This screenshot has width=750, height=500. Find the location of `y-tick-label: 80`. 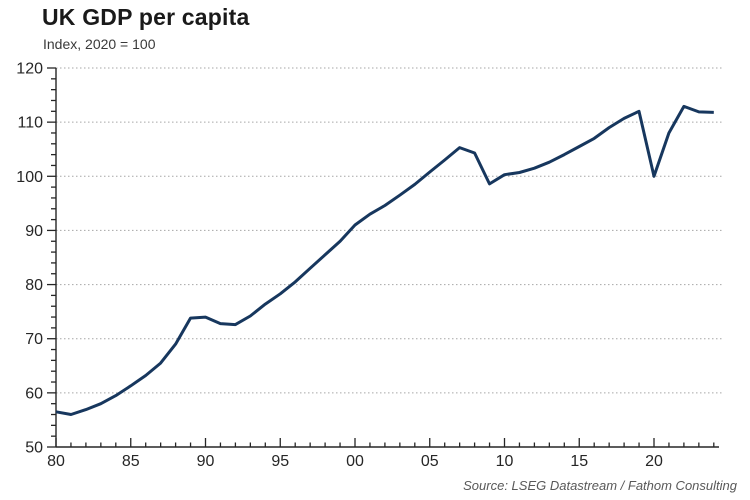

y-tick-label: 80 is located at coordinates (34, 285).